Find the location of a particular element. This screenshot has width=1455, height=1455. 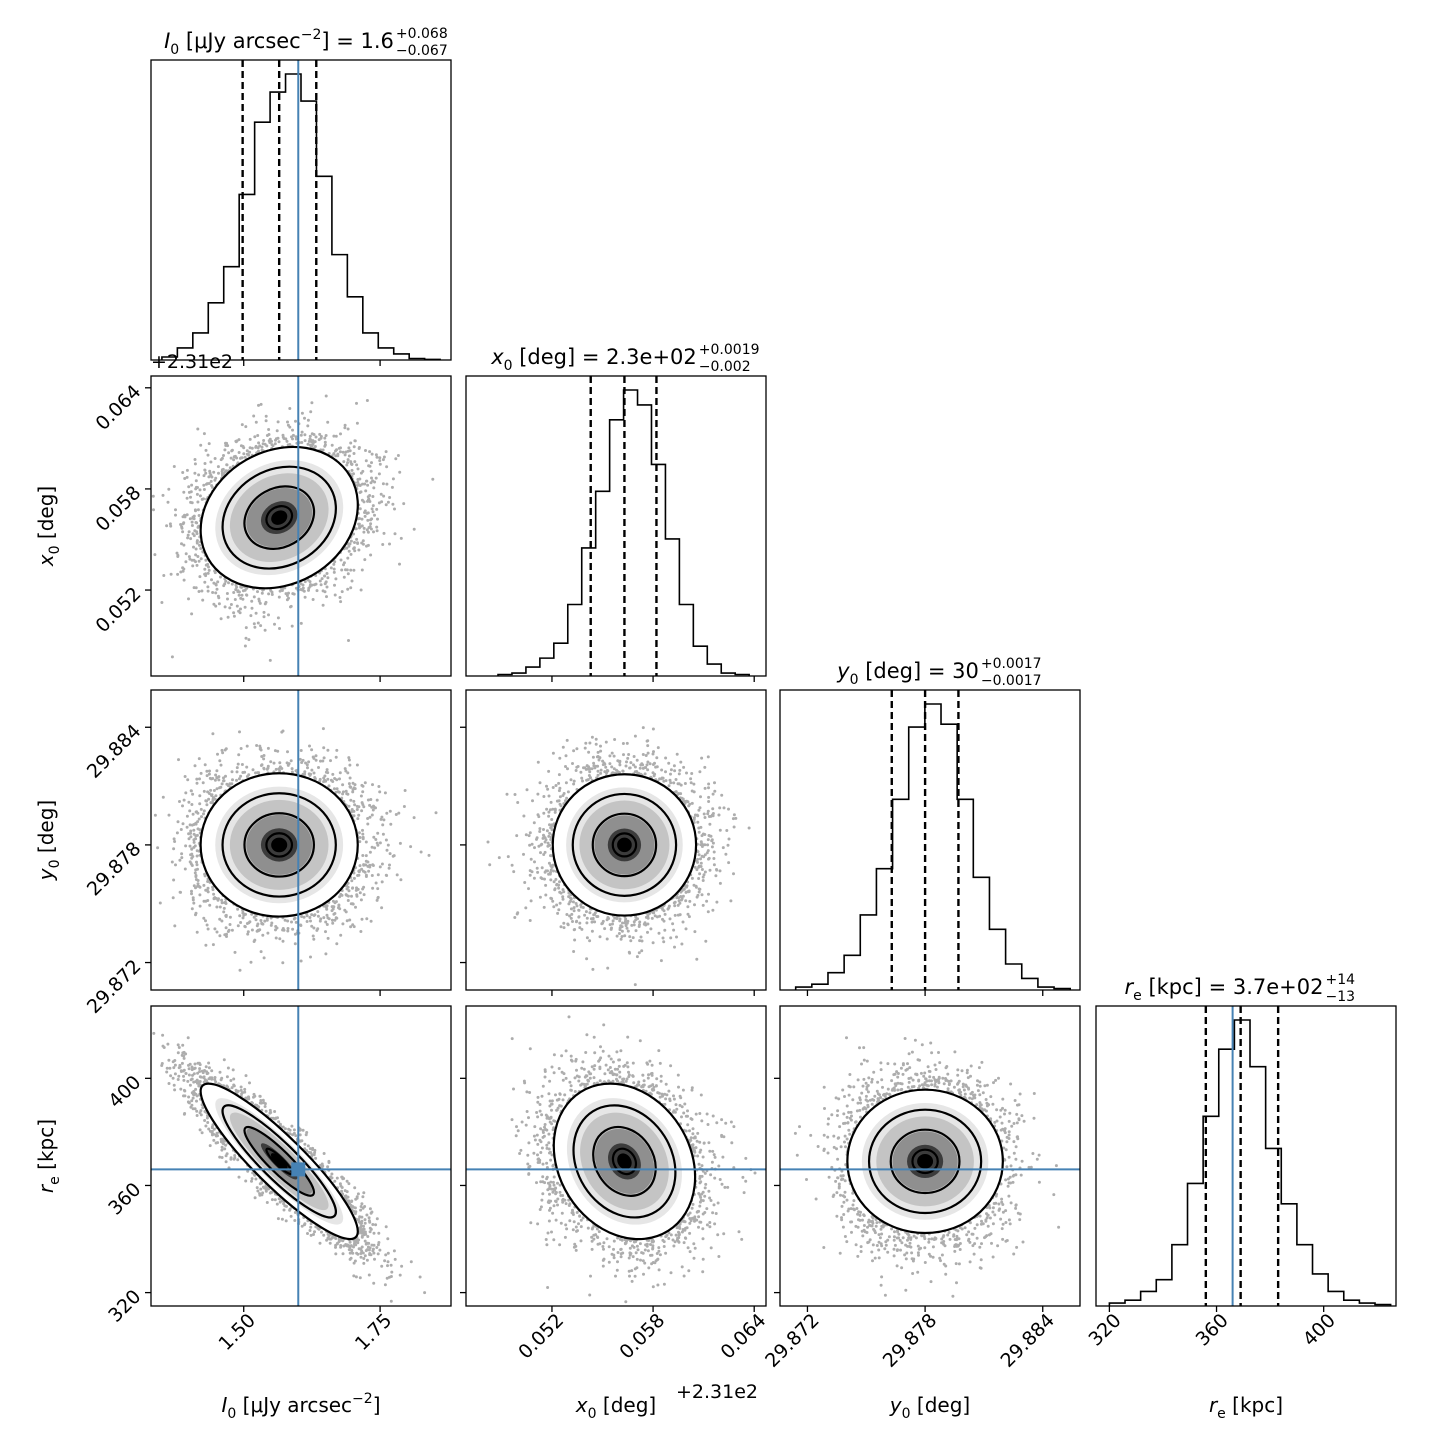

scatter-panel-I0-re is located at coordinates (301, 1156).